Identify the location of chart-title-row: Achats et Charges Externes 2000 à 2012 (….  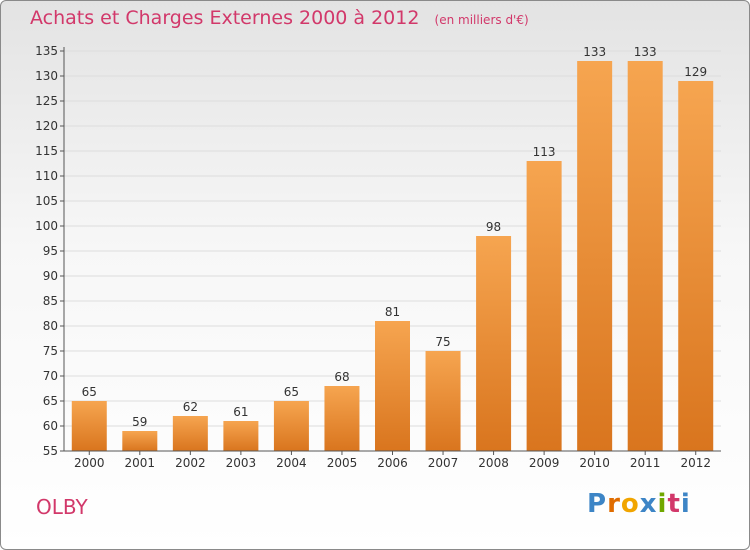
(279, 18).